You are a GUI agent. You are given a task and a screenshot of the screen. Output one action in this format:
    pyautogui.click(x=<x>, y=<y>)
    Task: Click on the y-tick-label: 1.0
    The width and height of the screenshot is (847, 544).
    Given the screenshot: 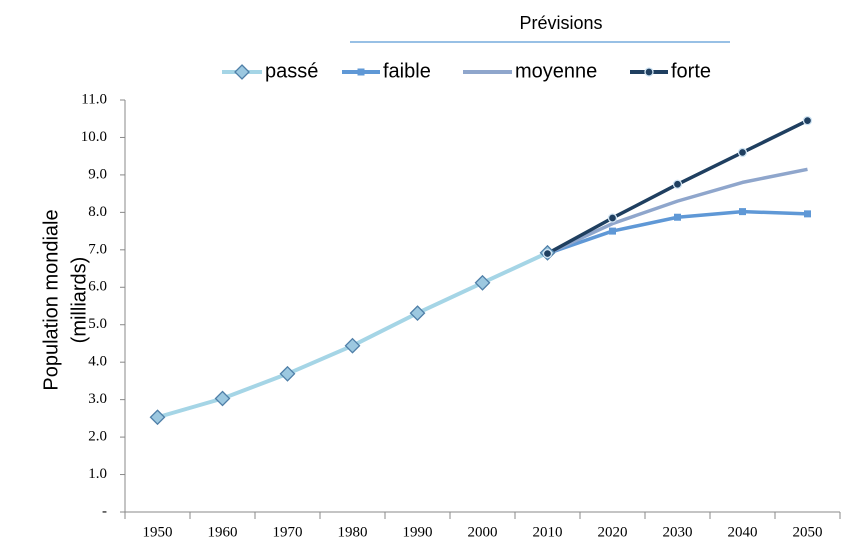 What is the action you would take?
    pyautogui.click(x=97, y=474)
    